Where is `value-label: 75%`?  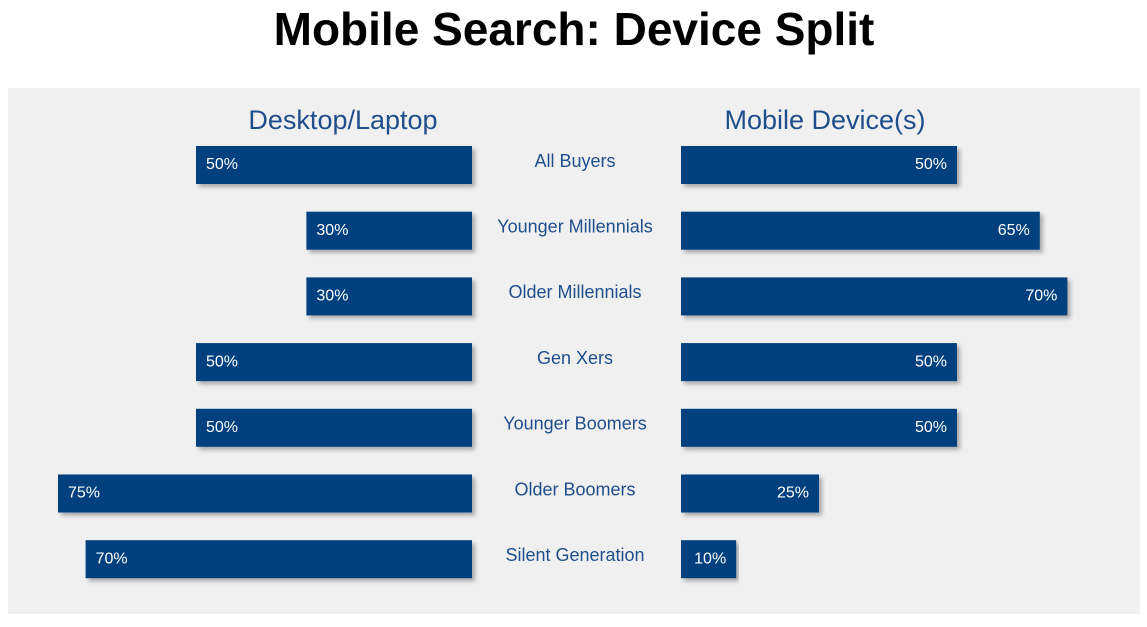
value-label: 75% is located at coordinates (84, 493).